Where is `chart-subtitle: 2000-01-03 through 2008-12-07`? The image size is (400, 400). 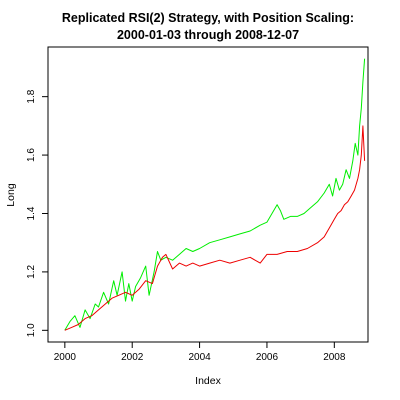 chart-subtitle: 2000-01-03 through 2008-12-07 is located at coordinates (208, 35).